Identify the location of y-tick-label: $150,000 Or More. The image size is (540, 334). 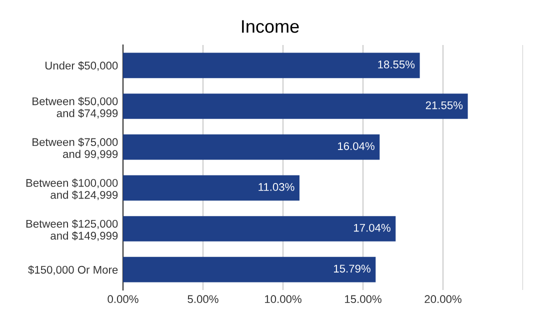
(73, 270).